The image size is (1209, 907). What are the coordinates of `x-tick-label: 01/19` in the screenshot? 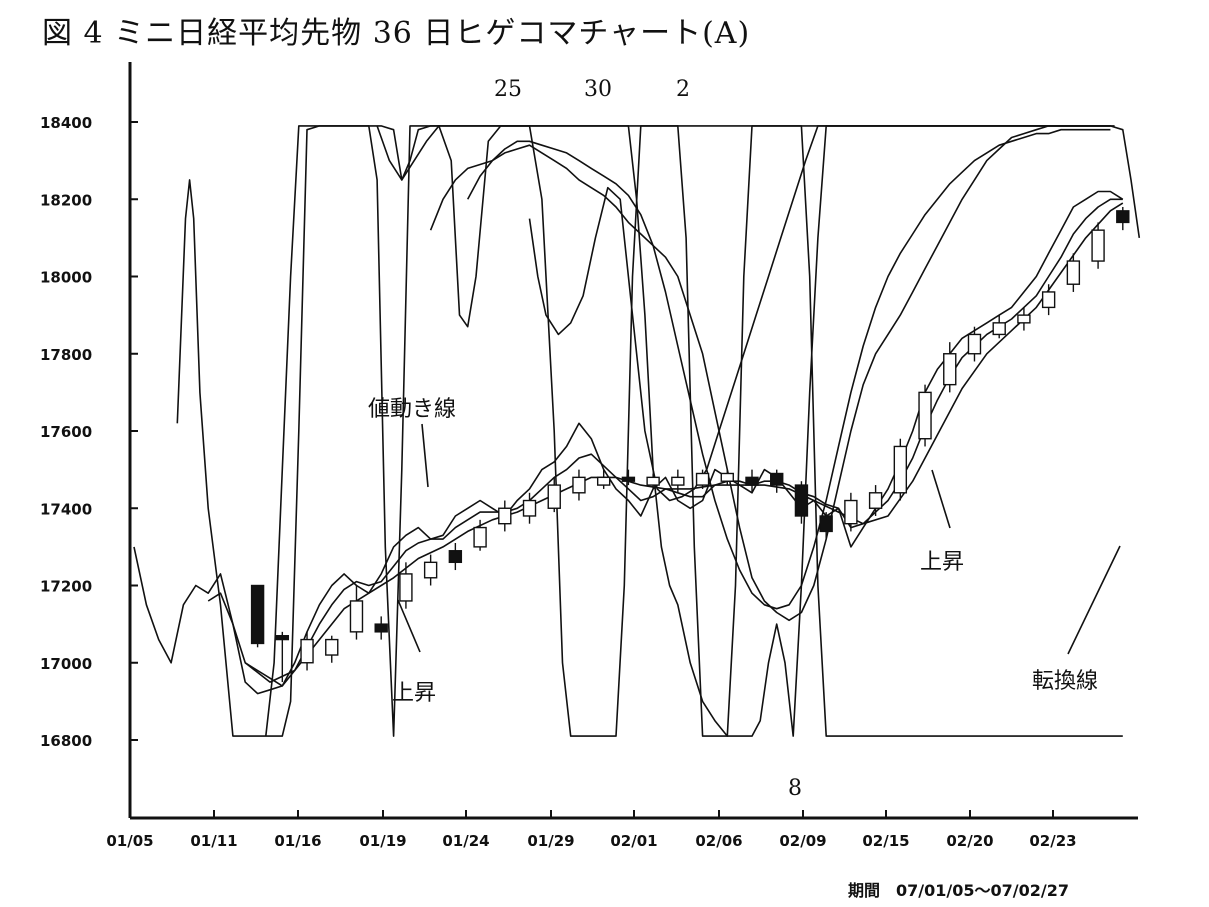 It's located at (382, 841).